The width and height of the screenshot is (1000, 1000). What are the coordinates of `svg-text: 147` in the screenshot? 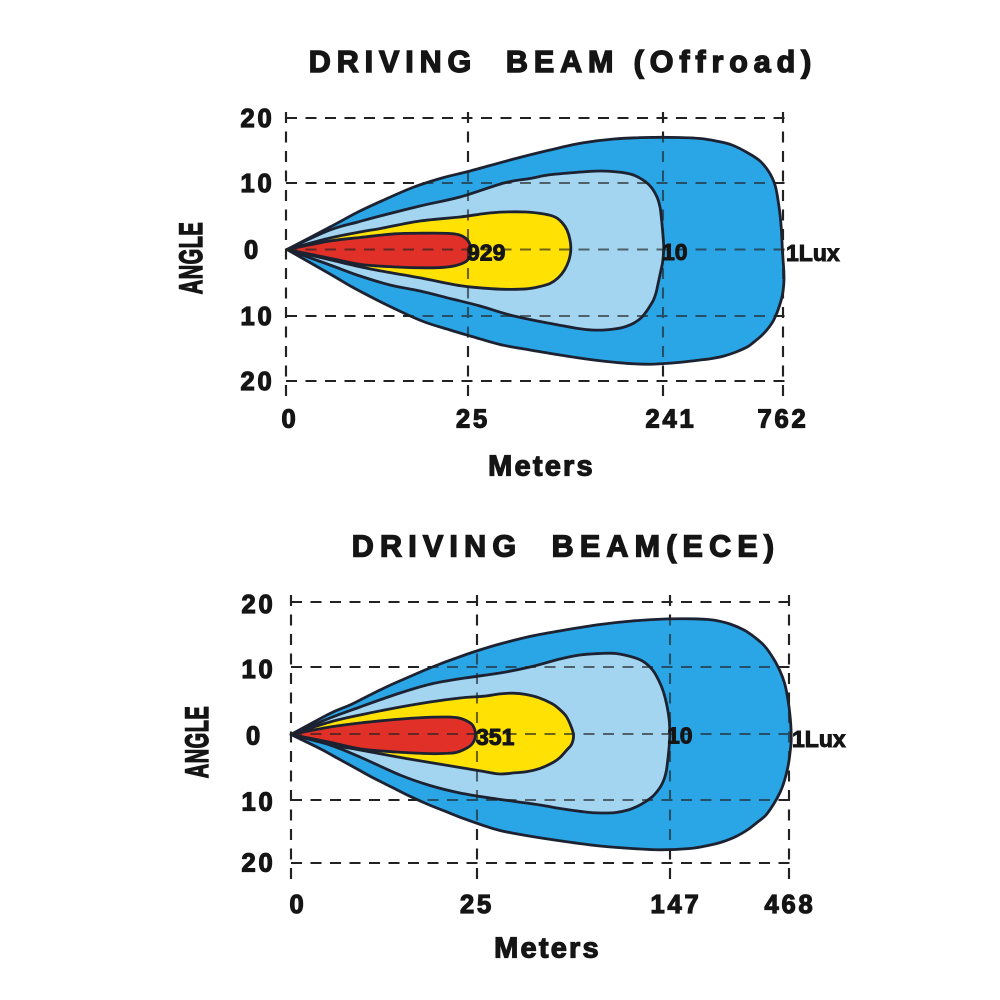 It's located at (676, 905).